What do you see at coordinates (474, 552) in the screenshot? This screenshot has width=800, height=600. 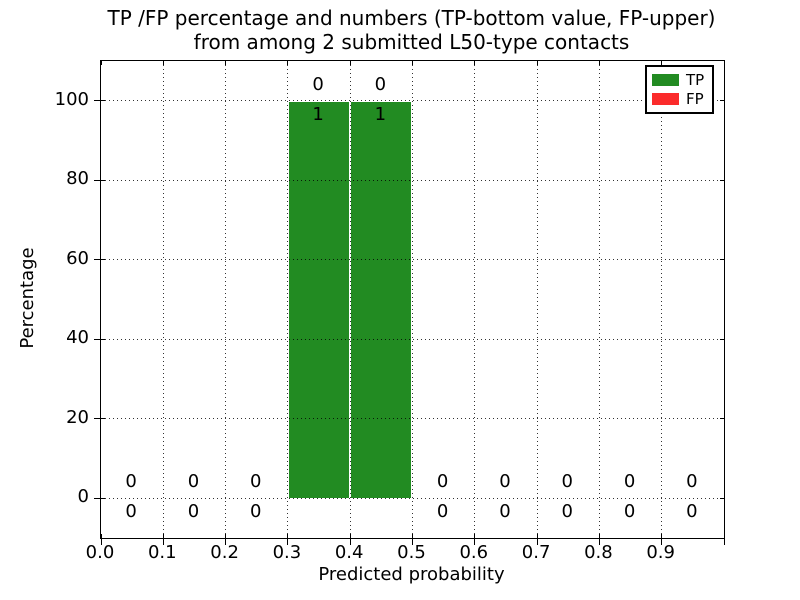 I see `x-tick-label: 0.6` at bounding box center [474, 552].